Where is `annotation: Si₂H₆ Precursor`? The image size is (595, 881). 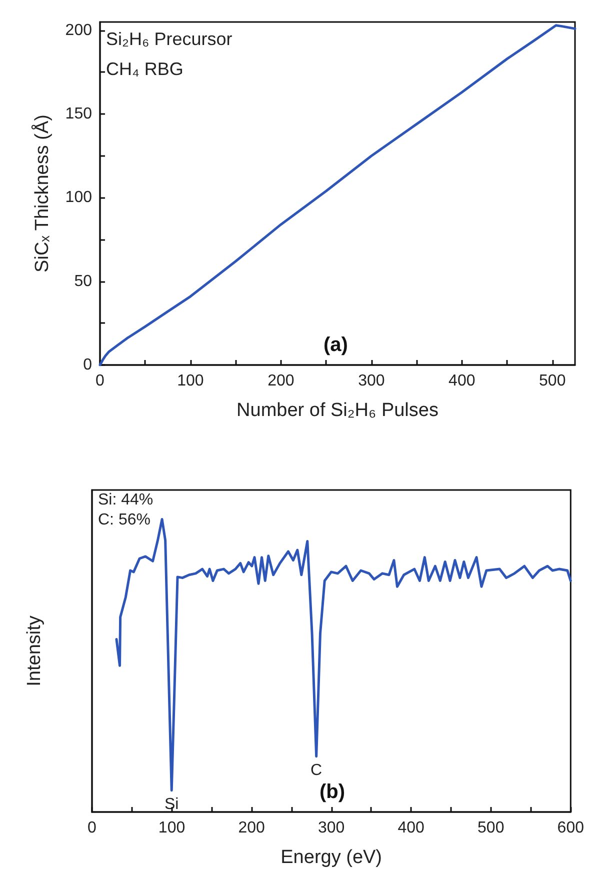 annotation: Si₂H₆ Precursor is located at coordinates (169, 39).